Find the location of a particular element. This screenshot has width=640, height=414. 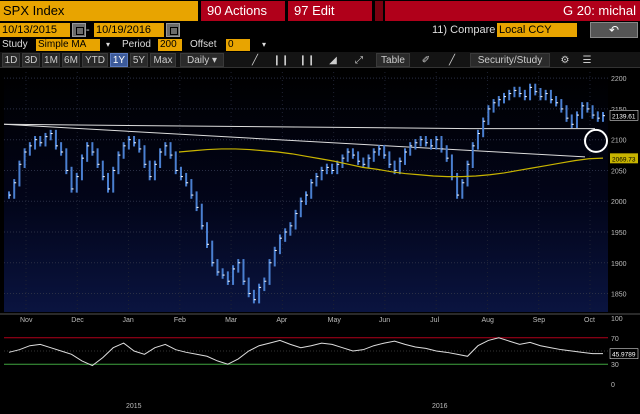

annotation-icon: ✐ is located at coordinates (426, 60).